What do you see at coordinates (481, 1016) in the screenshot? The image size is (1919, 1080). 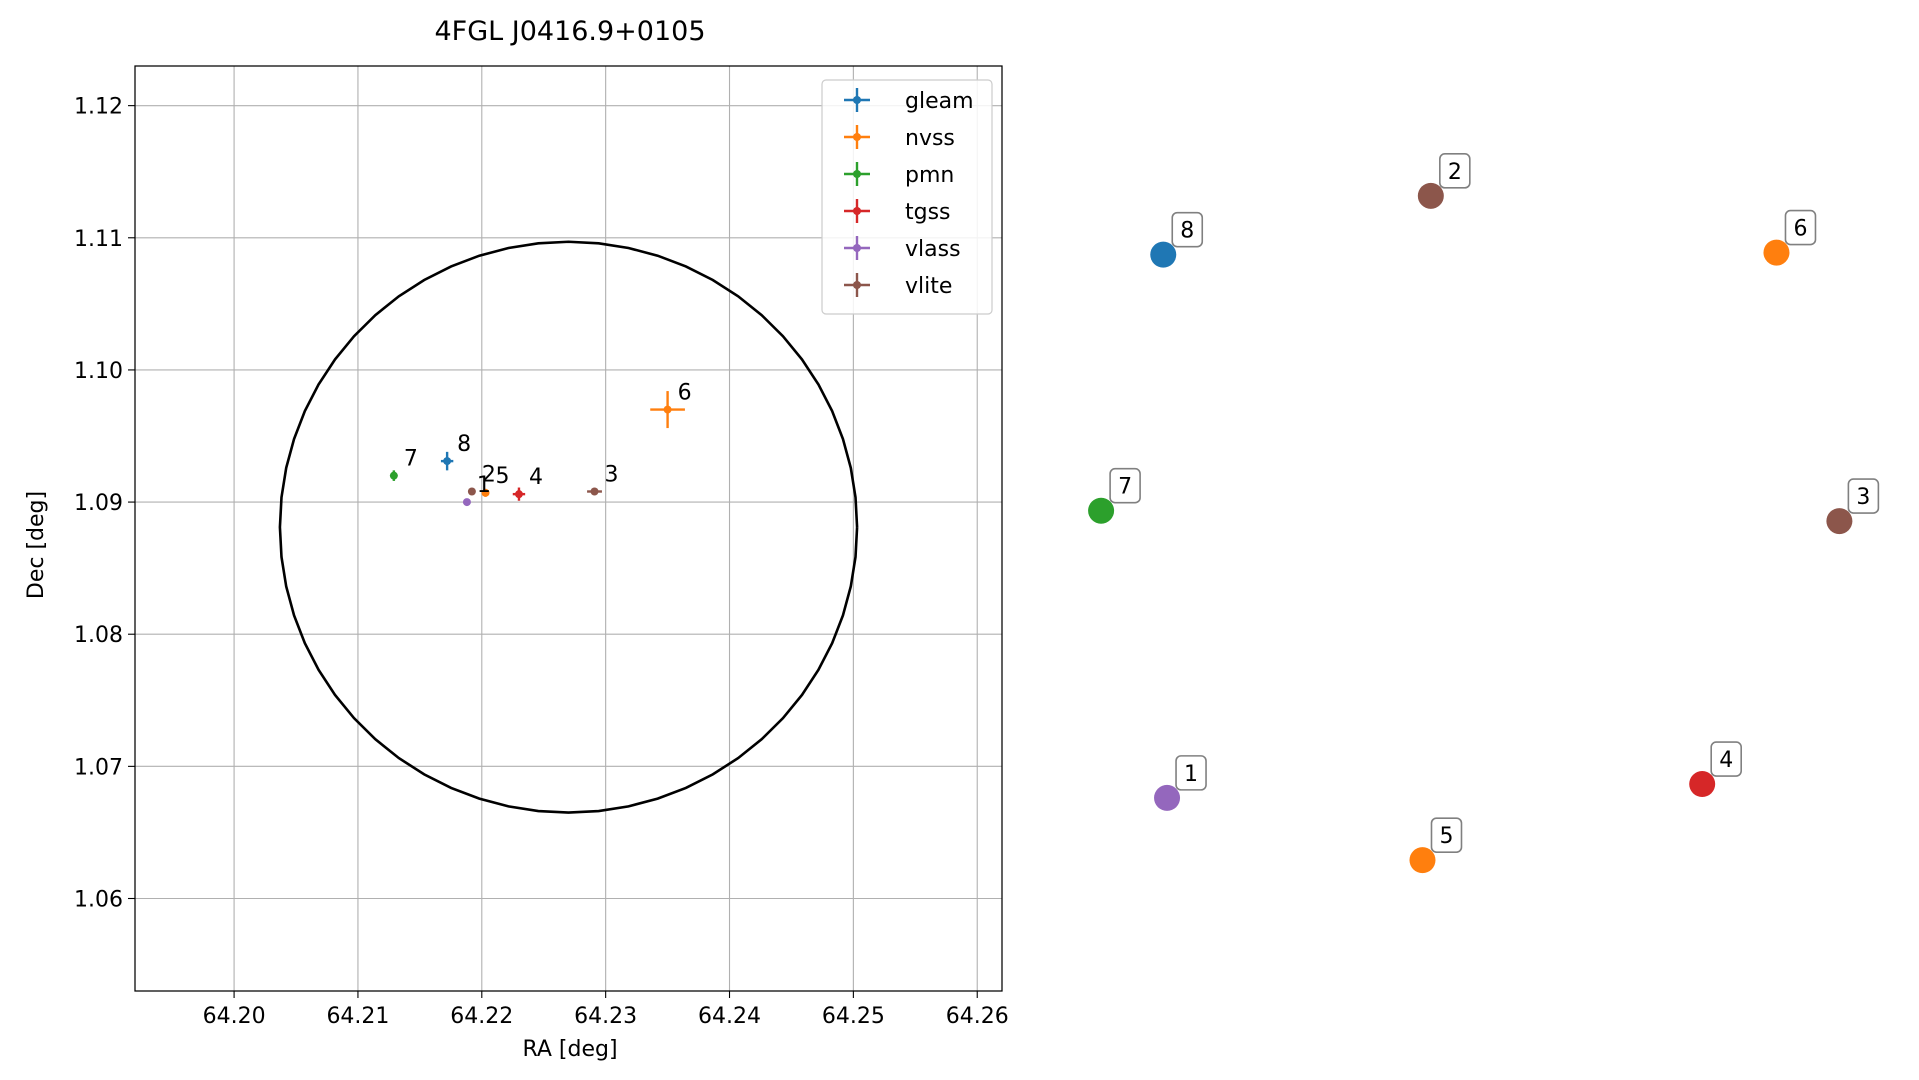 I see `x-tick-label: 64.22` at bounding box center [481, 1016].